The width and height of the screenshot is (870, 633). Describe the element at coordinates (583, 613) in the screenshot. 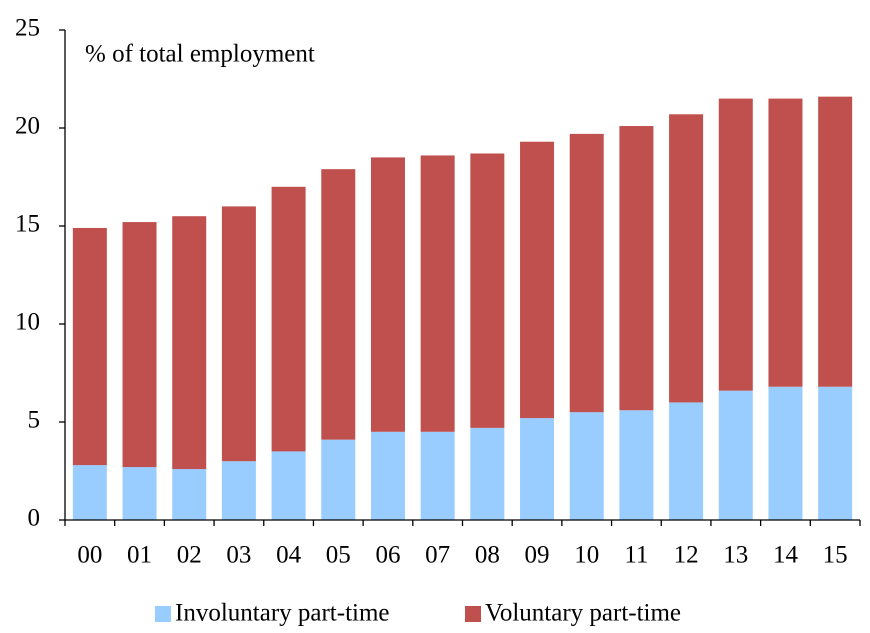

I see `legend-label: Voluntary part-time` at that location.